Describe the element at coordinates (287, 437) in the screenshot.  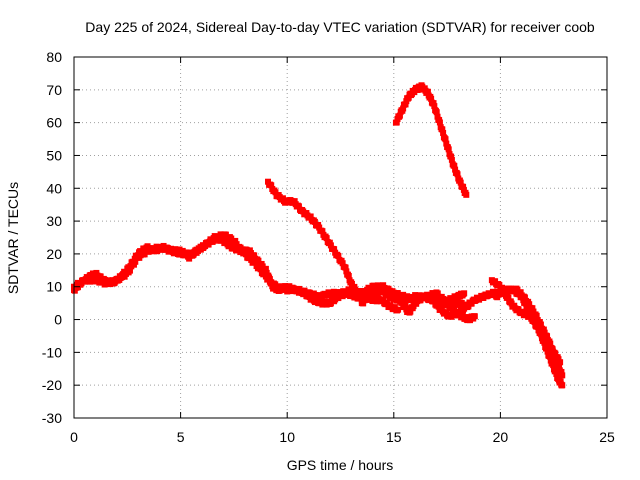
I see `x-tick-label: 10` at that location.